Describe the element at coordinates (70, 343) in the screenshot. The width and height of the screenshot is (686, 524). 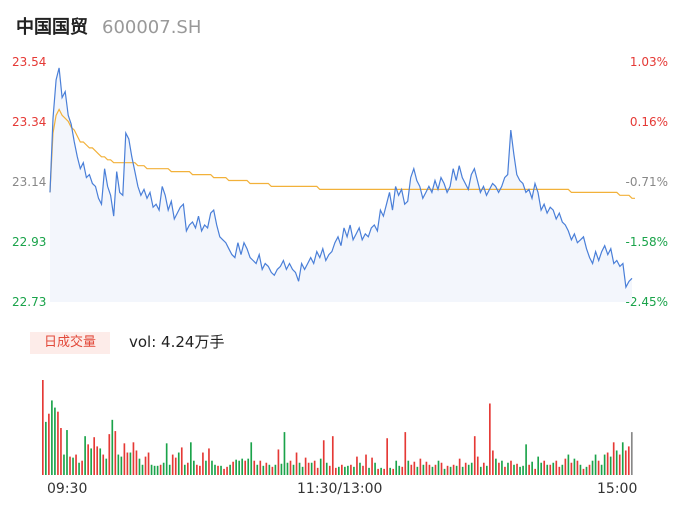
I see `volume-tag: 日成交量` at that location.